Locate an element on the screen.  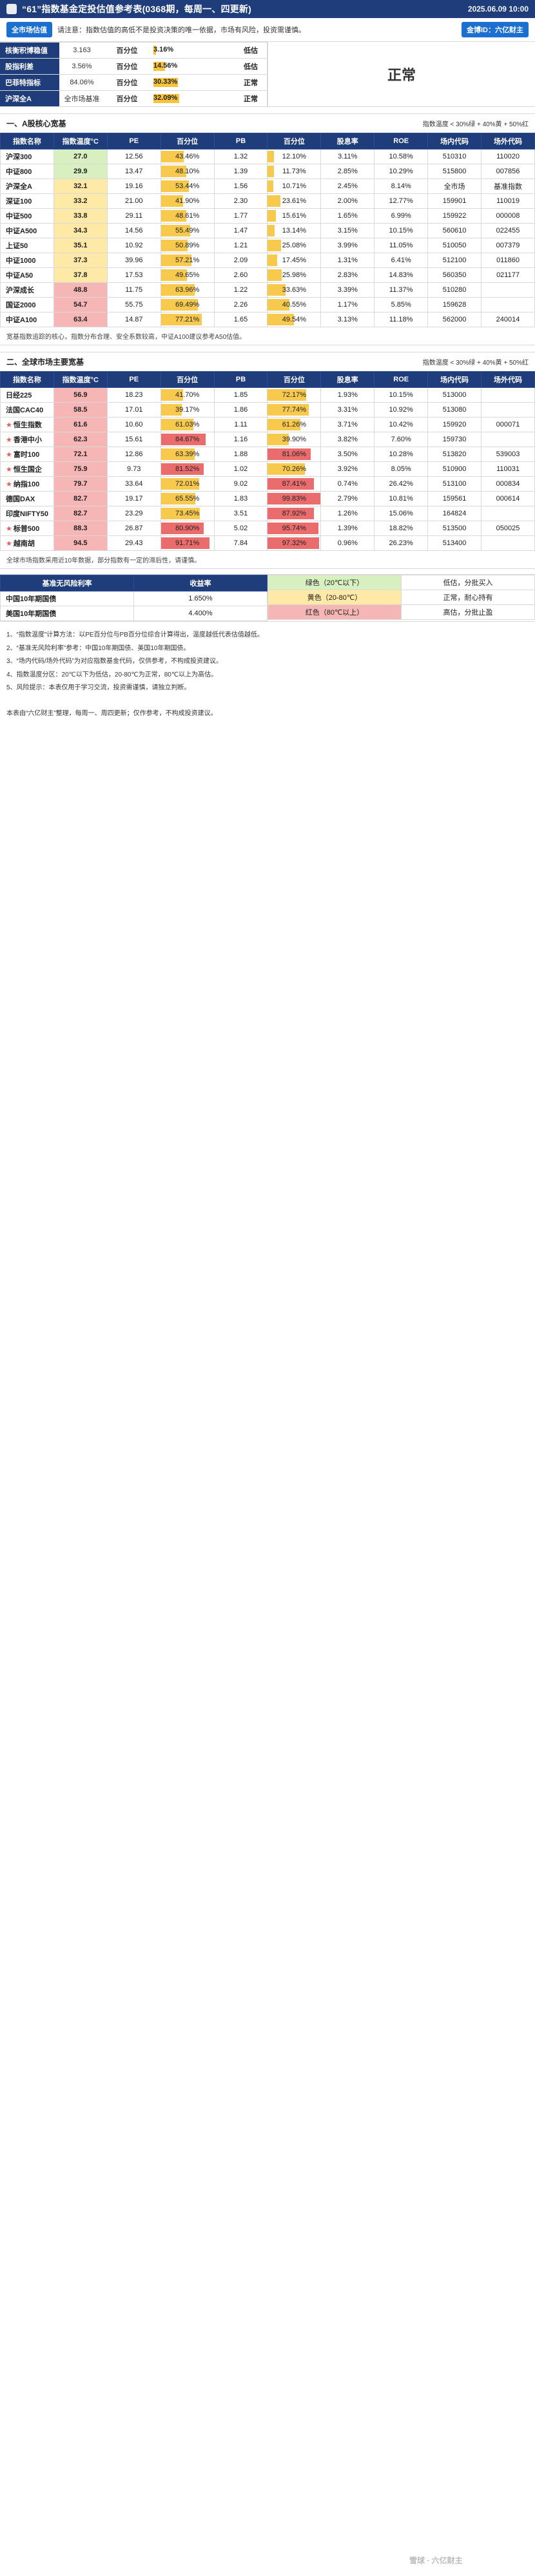
pb: 2.26 is located at coordinates (241, 305).